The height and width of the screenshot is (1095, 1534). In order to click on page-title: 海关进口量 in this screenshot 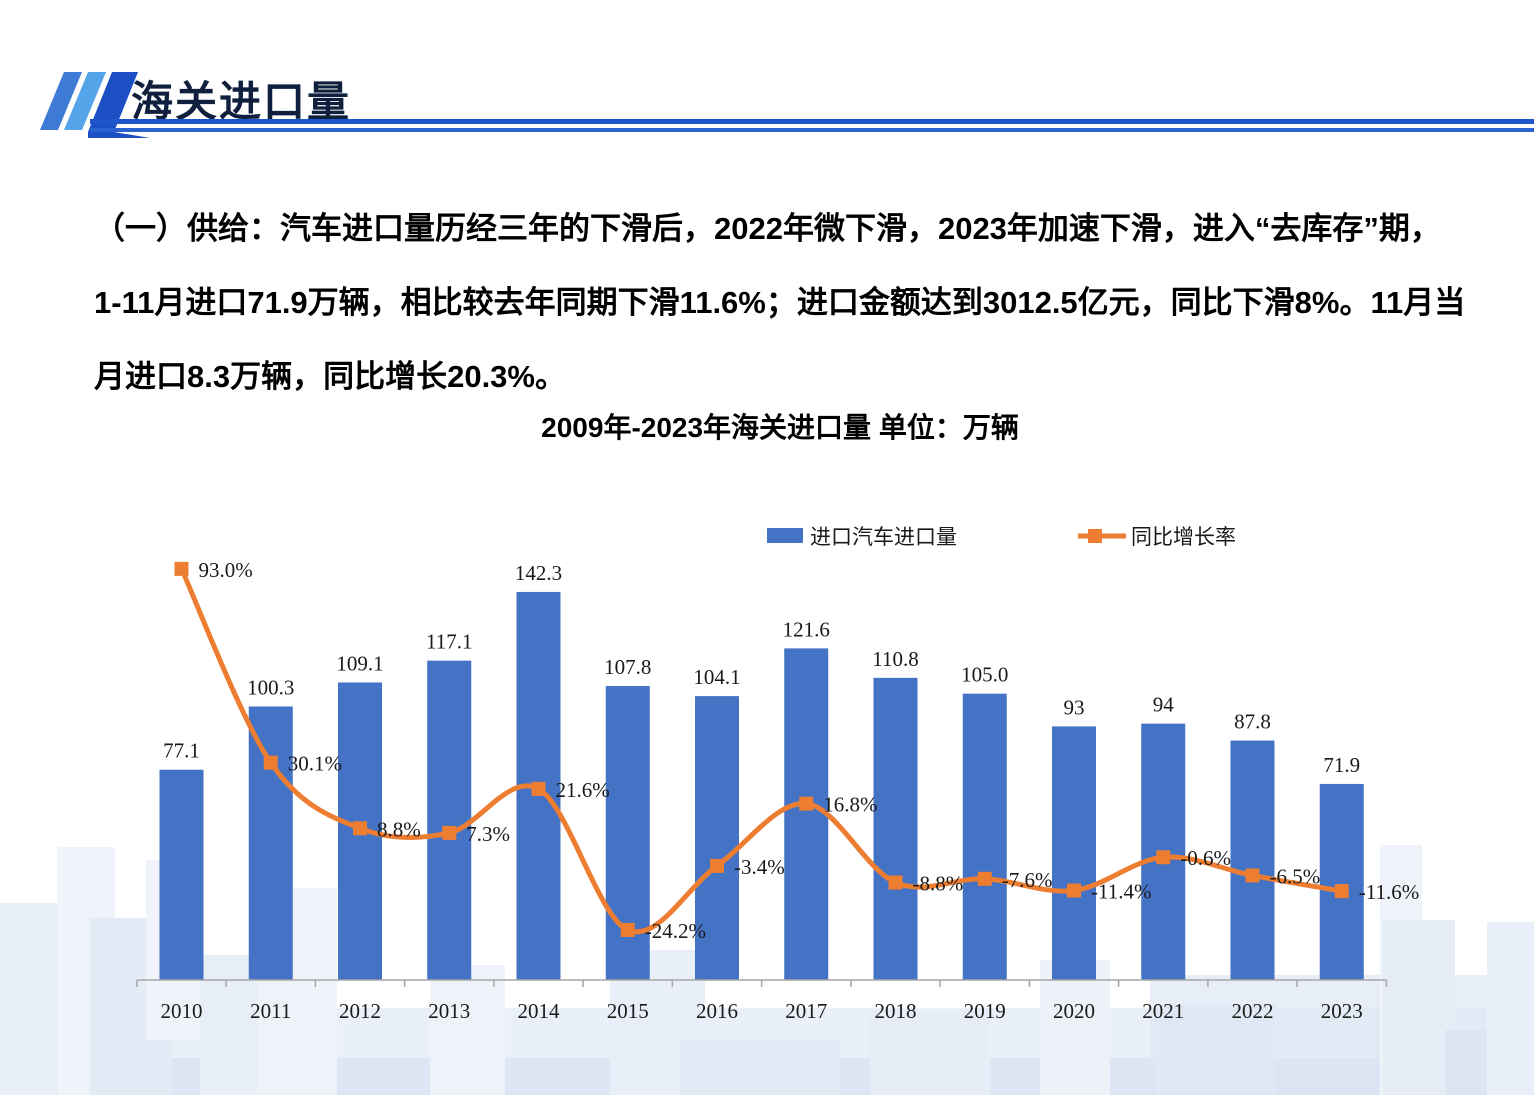, I will do `click(241, 101)`.